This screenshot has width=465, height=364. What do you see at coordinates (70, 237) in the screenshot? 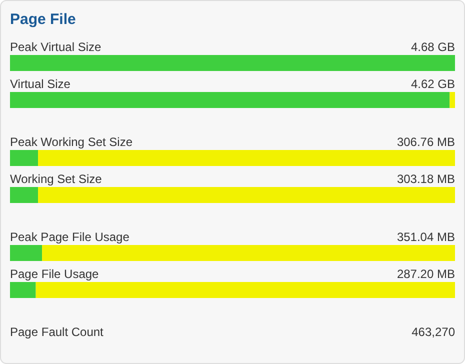
I see `y-tick-label: Peak Page File Usage` at bounding box center [70, 237].